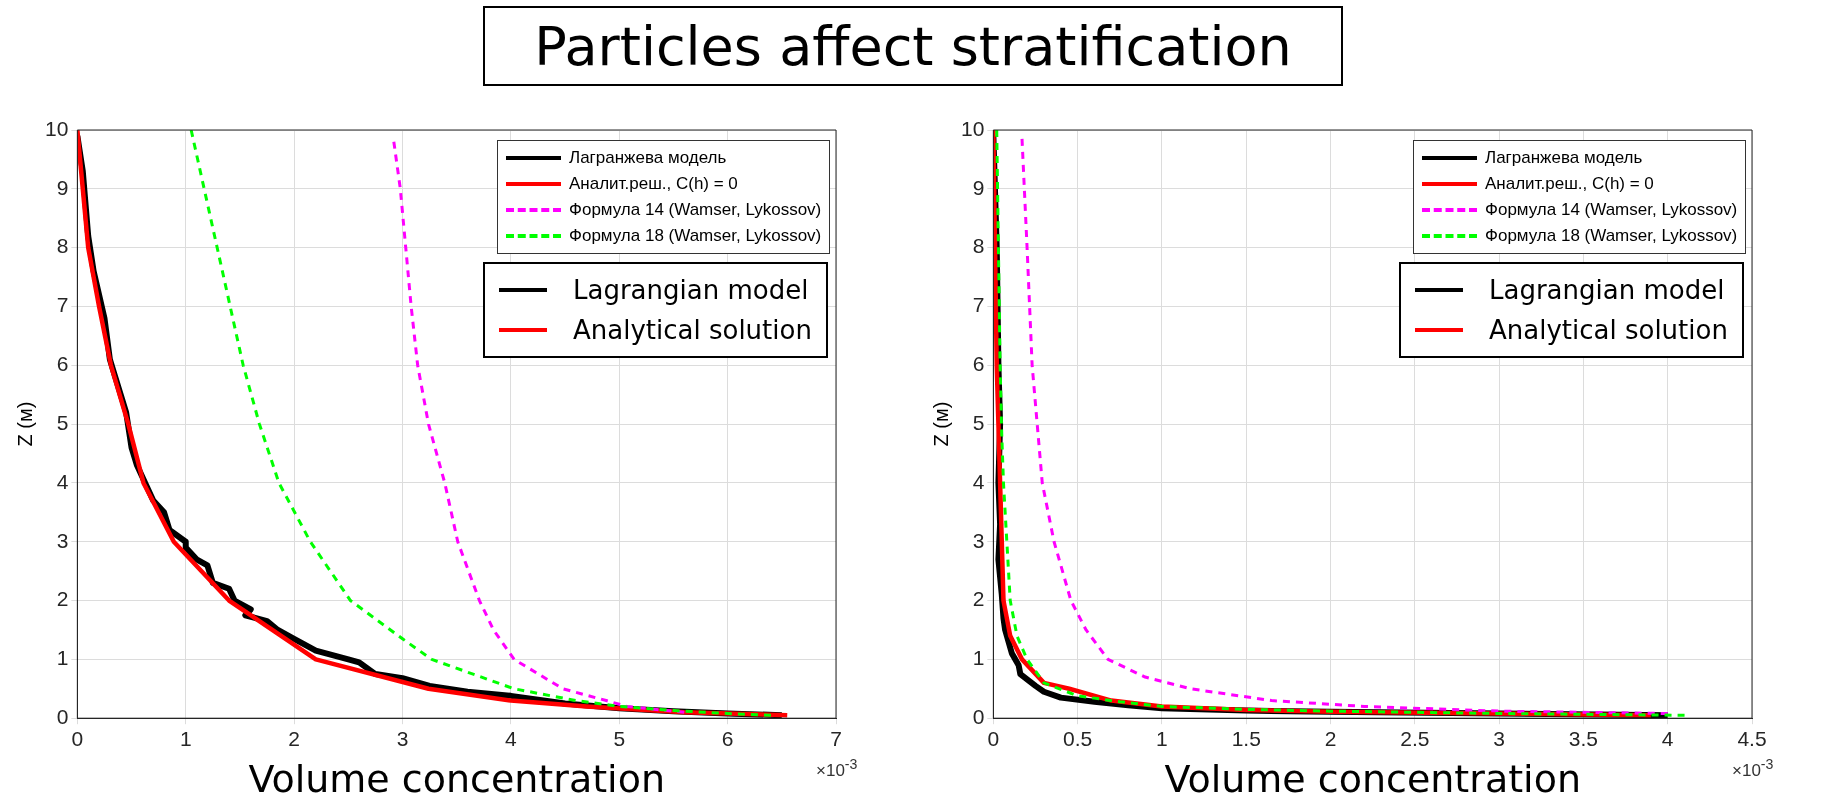 This screenshot has height=809, width=1833. What do you see at coordinates (1583, 738) in the screenshot?
I see `x-tick-label: 3.5` at bounding box center [1583, 738].